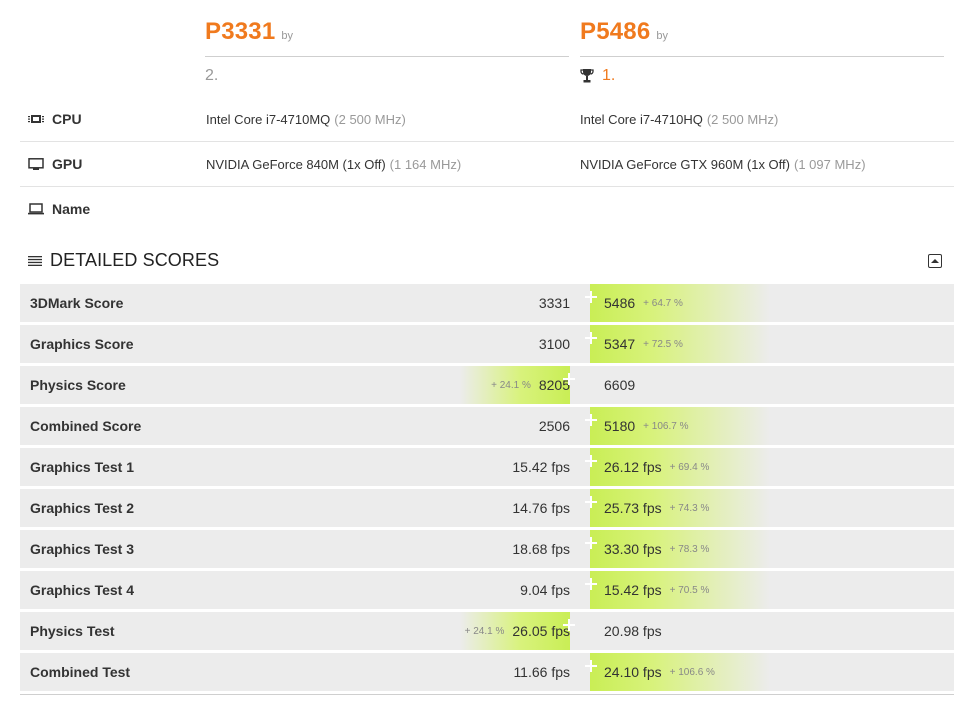 The width and height of the screenshot is (966, 705). What do you see at coordinates (296, 164) in the screenshot?
I see `left-gpu-name: NVIDIA GeForce 840M (1x Off)` at bounding box center [296, 164].